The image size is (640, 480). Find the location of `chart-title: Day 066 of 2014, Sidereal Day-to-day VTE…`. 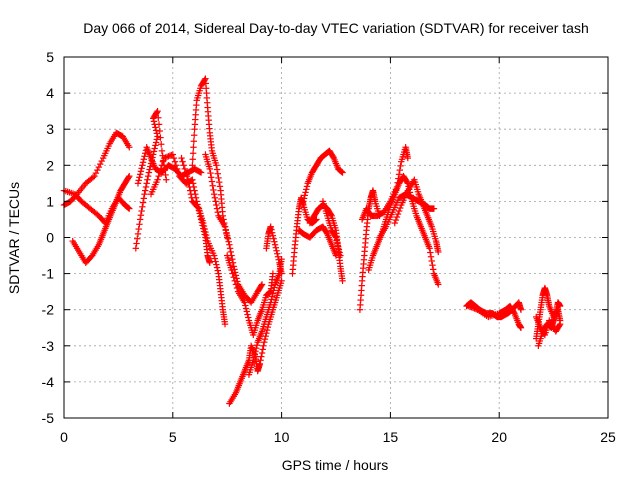

chart-title: Day 066 of 2014, Sidereal Day-to-day VTE… is located at coordinates (336, 28).